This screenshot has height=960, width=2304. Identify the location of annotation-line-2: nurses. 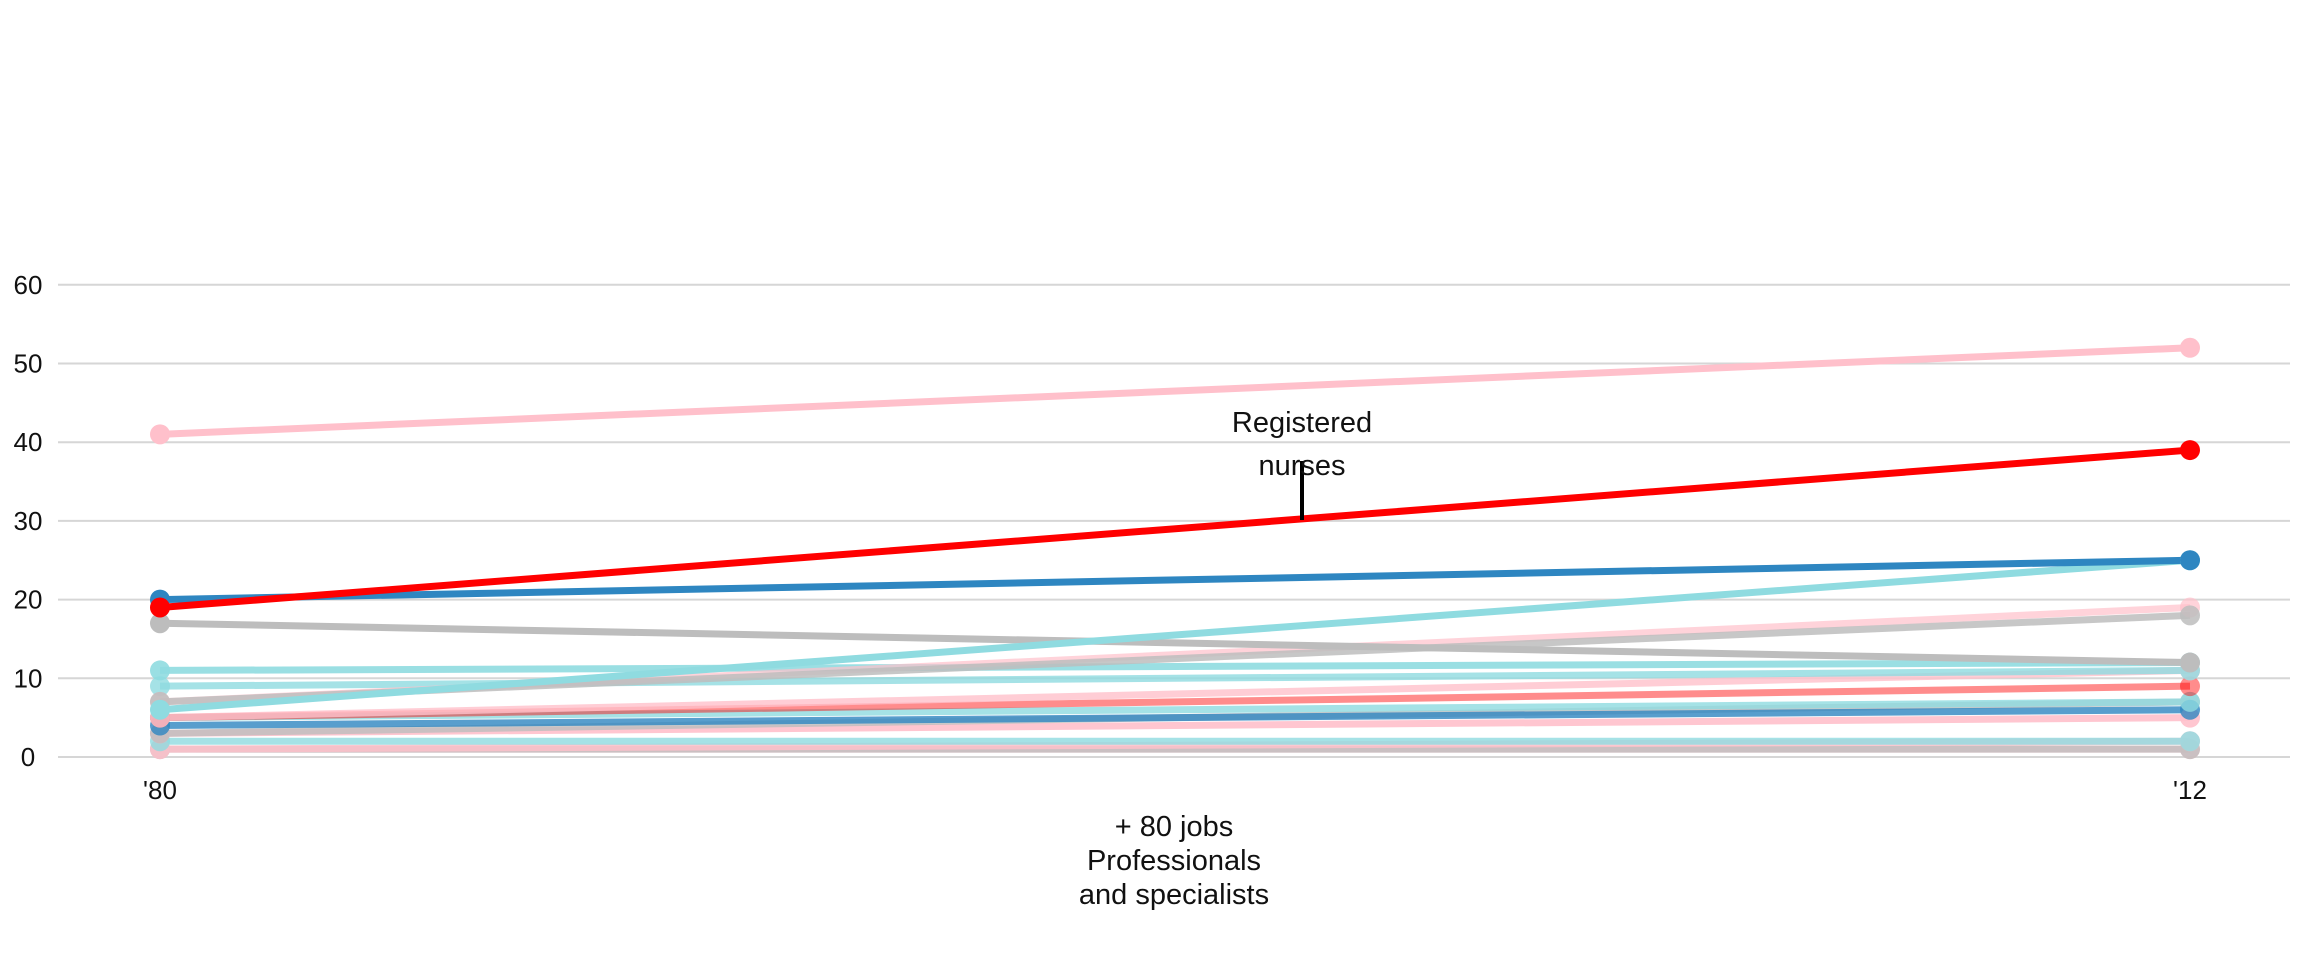
(1301, 466).